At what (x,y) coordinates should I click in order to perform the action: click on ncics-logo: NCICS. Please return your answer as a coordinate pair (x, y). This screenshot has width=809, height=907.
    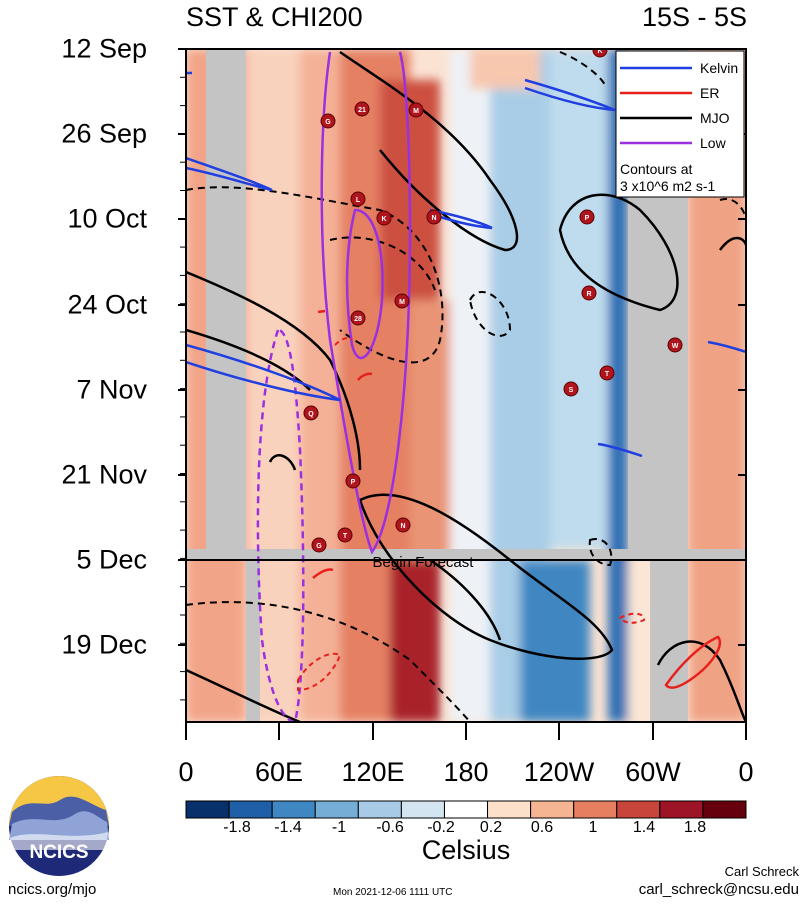
    Looking at the image, I should click on (59, 826).